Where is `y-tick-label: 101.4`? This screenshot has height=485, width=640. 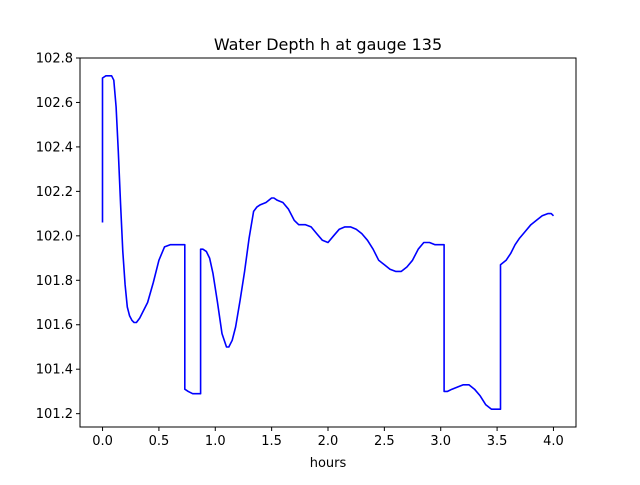 y-tick-label: 101.4 is located at coordinates (54, 370).